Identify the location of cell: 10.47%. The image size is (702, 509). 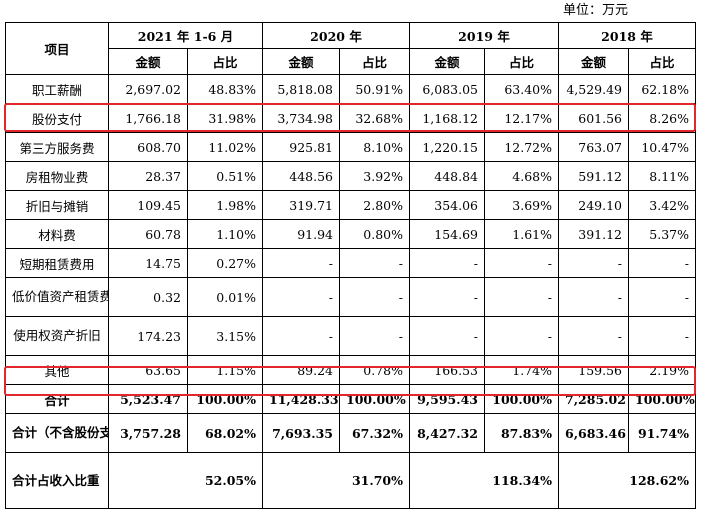
(662, 147).